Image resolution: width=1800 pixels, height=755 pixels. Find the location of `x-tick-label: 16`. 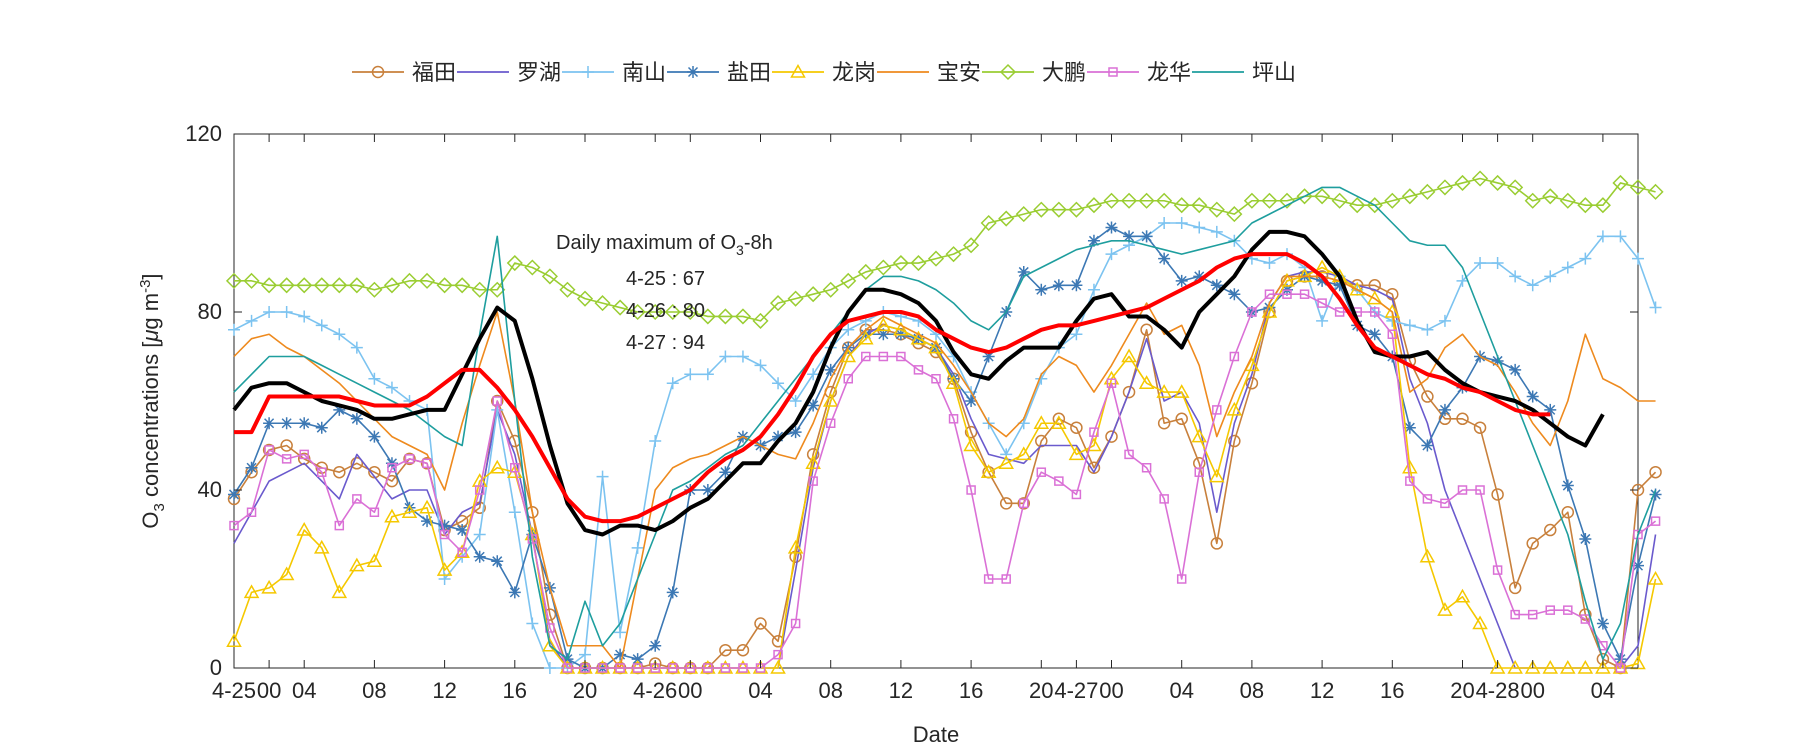

x-tick-label: 16 is located at coordinates (971, 690).